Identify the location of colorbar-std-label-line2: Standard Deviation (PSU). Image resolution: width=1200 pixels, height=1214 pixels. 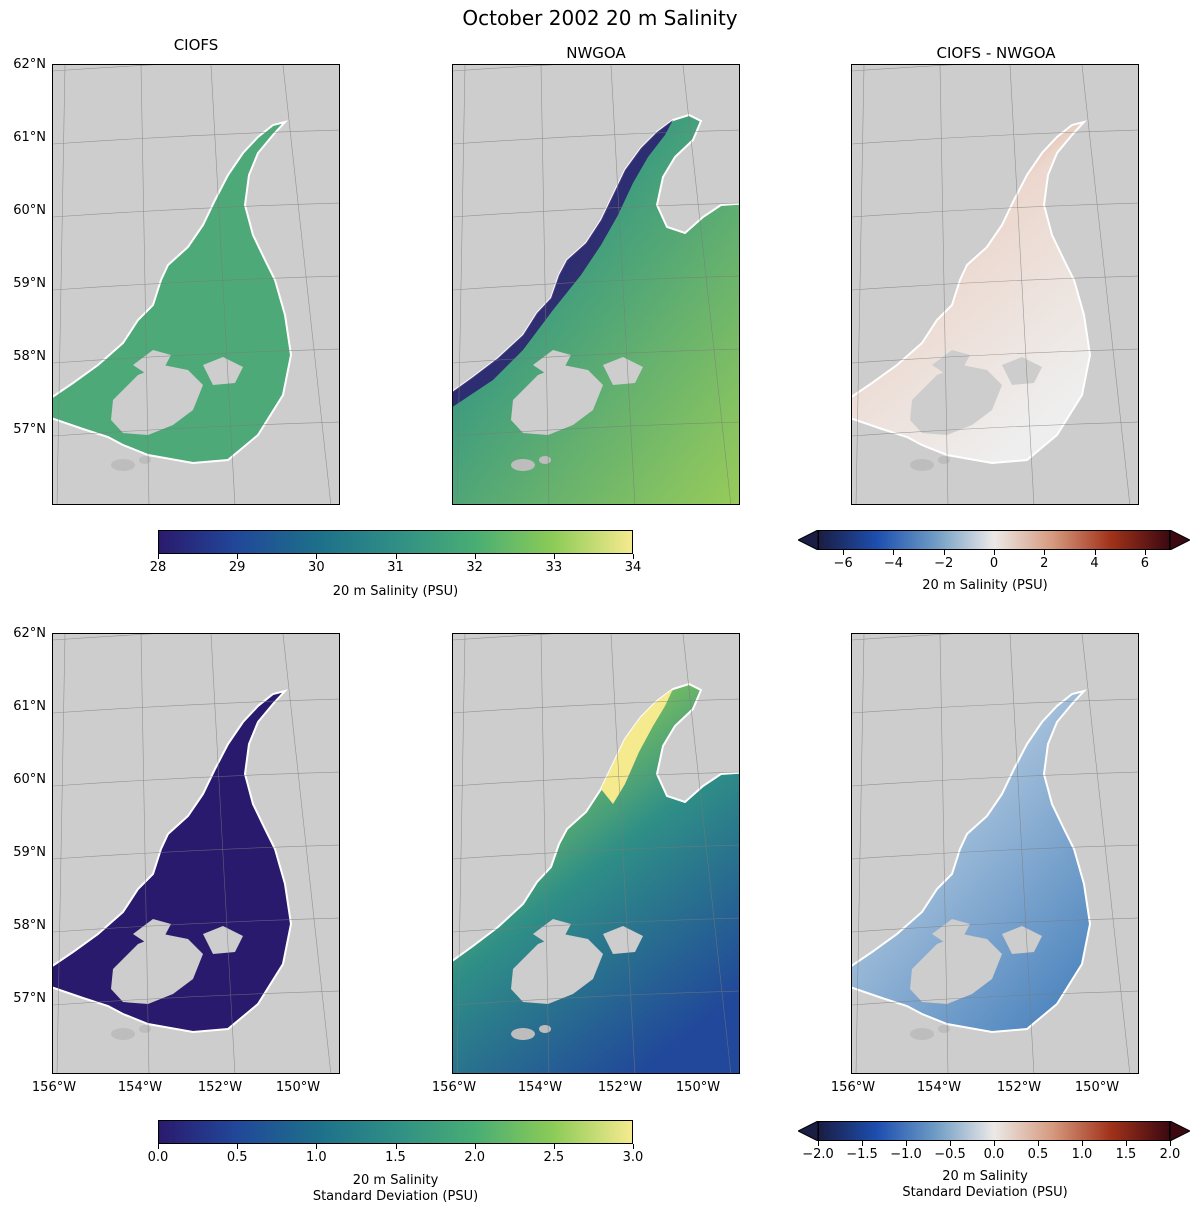
(395, 1196).